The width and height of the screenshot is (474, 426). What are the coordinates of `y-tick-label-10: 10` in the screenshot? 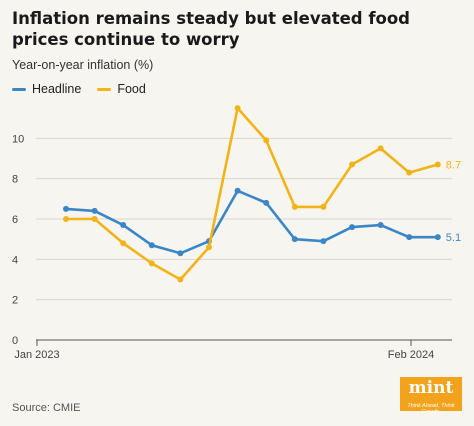 It's located at (18, 139).